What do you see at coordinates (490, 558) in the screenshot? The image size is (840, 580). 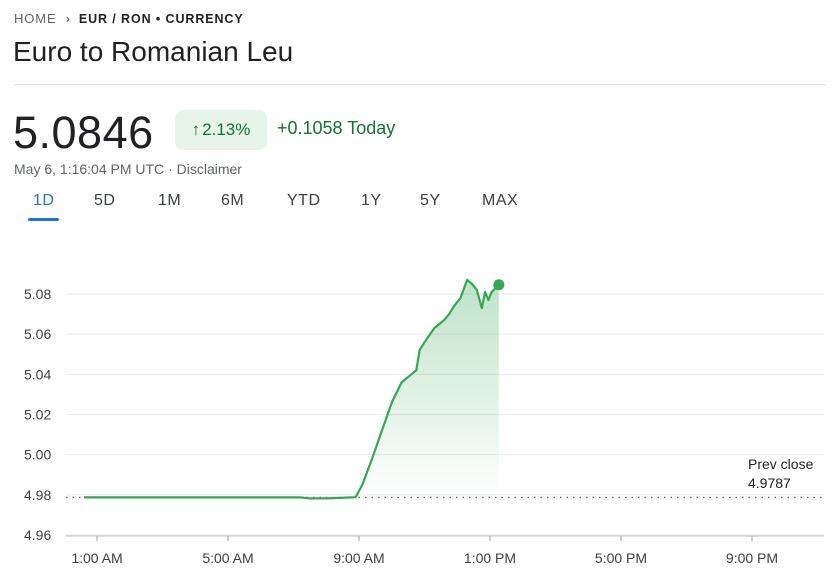 I see `x-tick-label: 1:00 PM` at bounding box center [490, 558].